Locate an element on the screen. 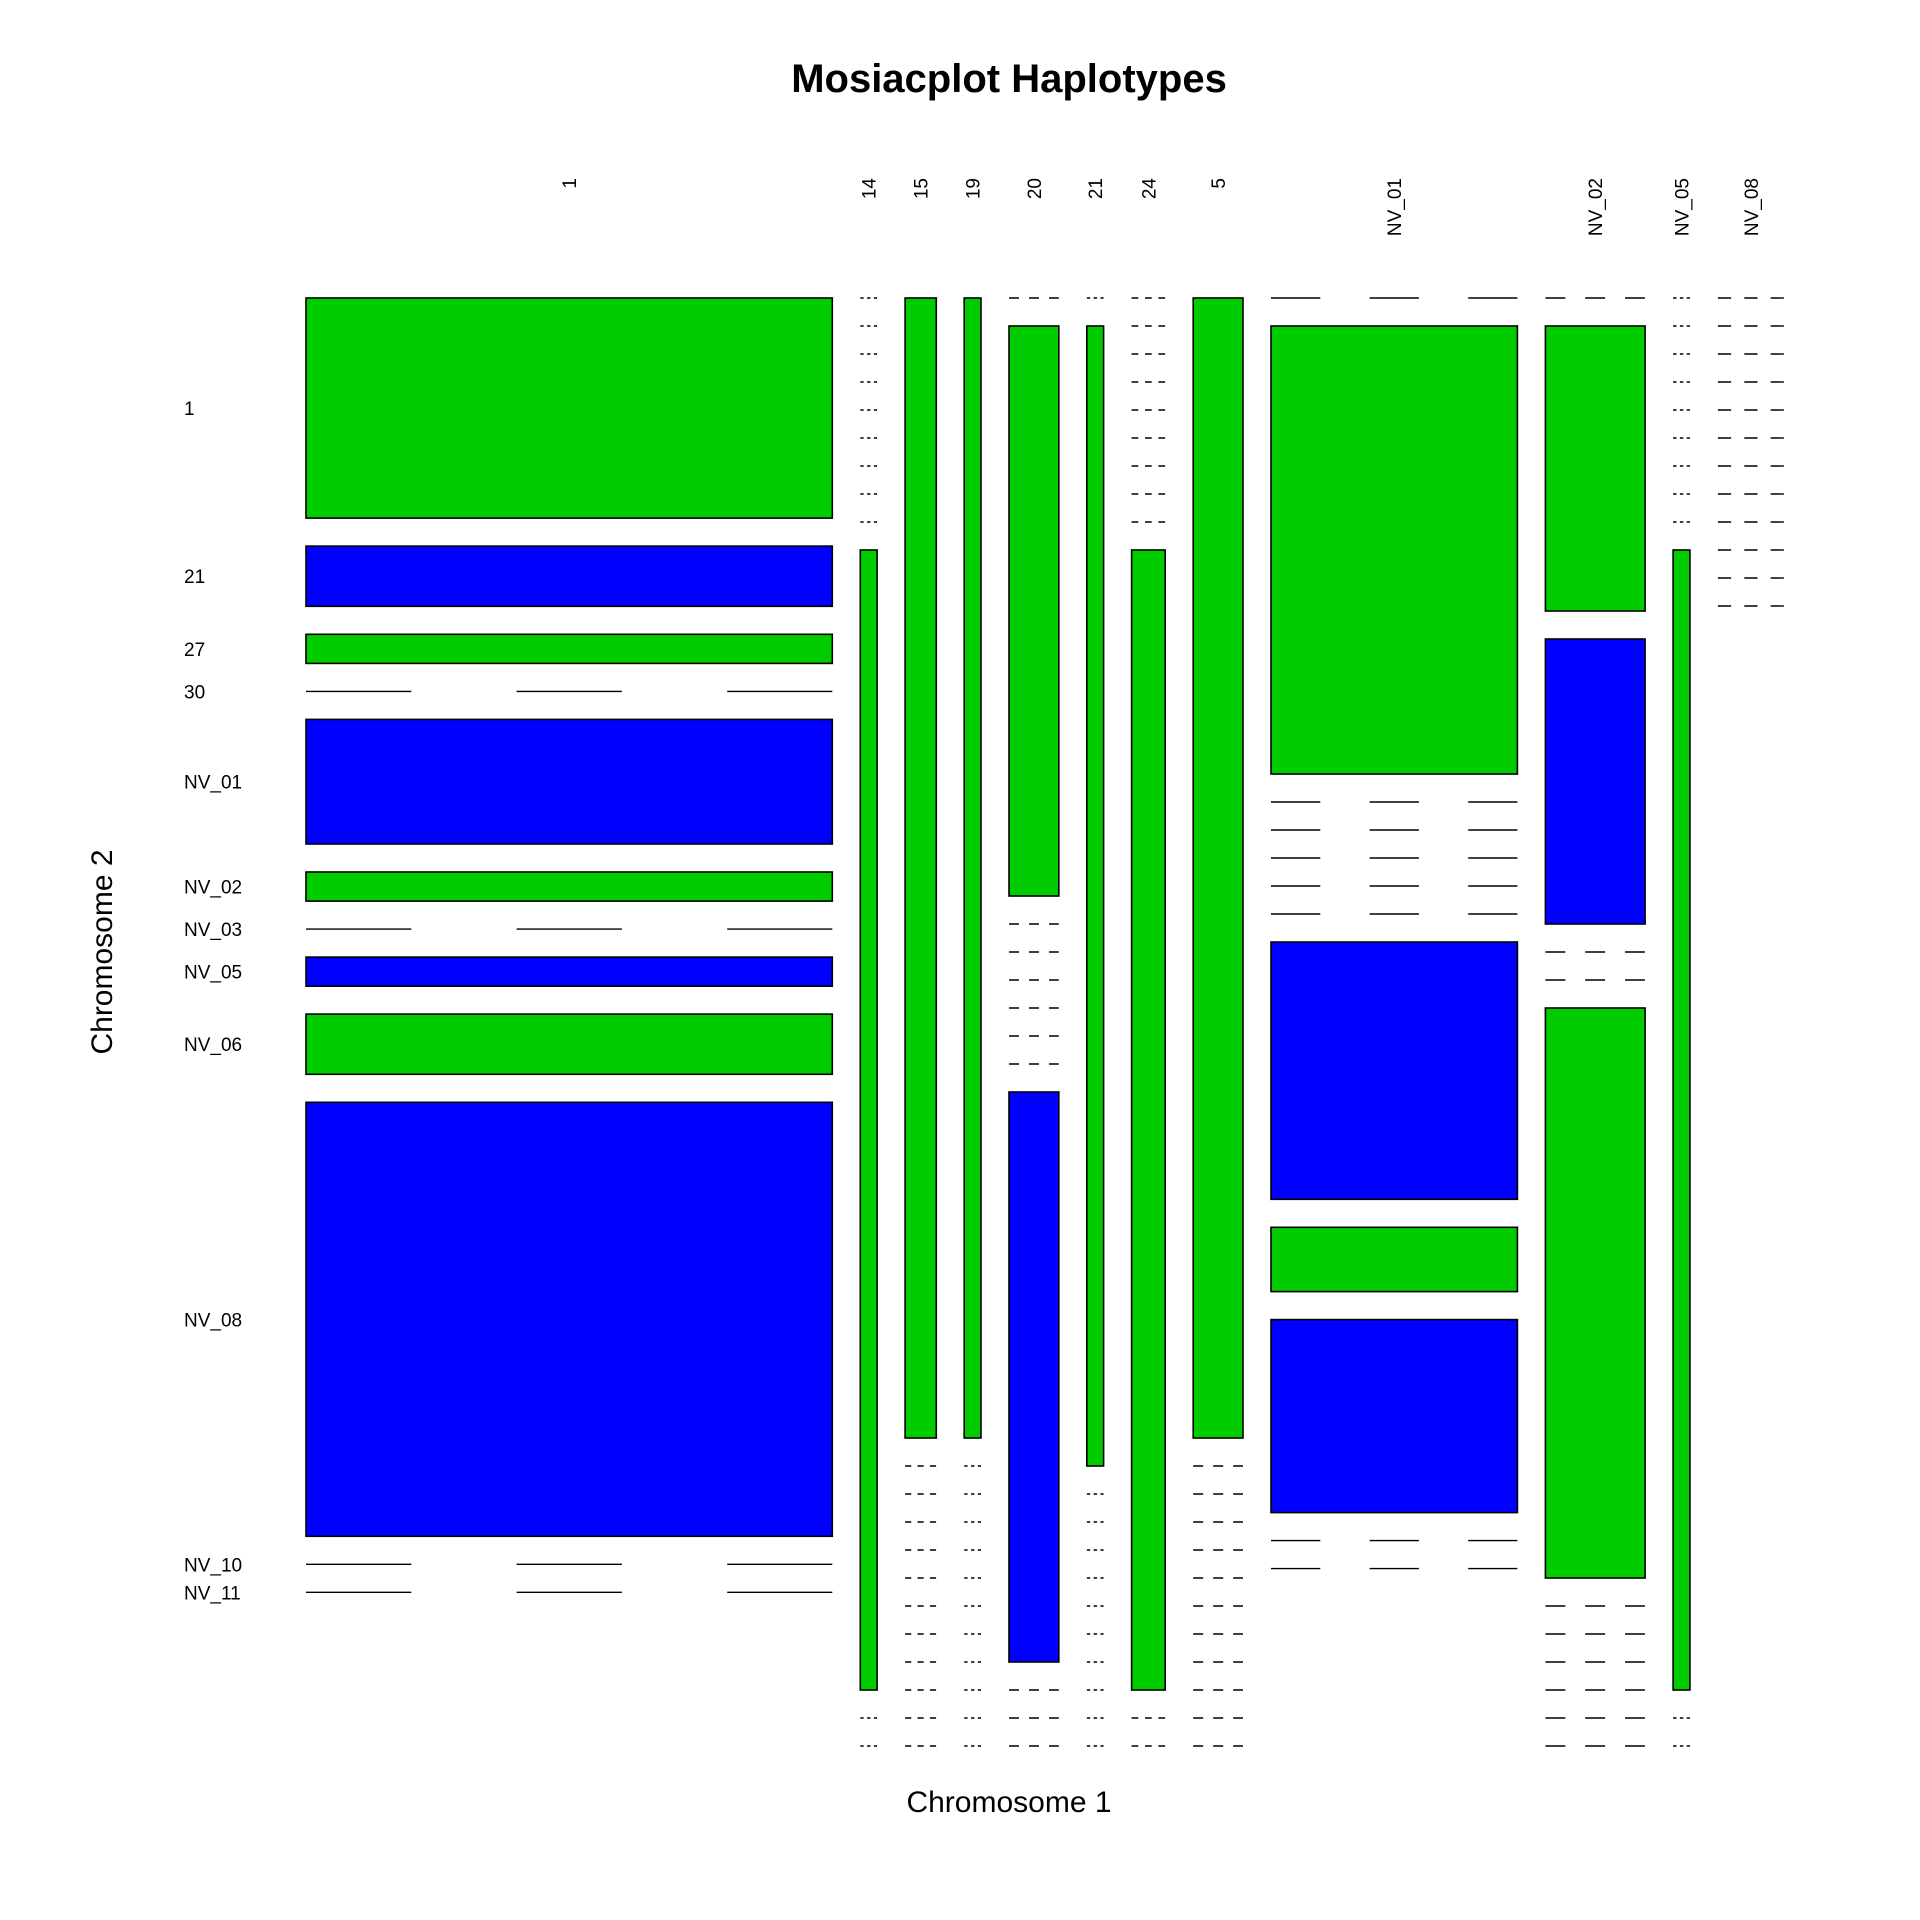  x-tick-label: NV_05 is located at coordinates (1682, 207).